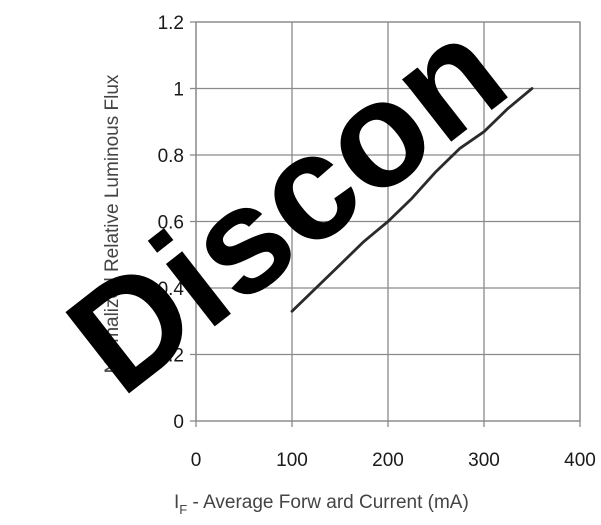 This screenshot has width=601, height=525. Describe the element at coordinates (171, 156) in the screenshot. I see `y-tick-label: 0.8` at that location.